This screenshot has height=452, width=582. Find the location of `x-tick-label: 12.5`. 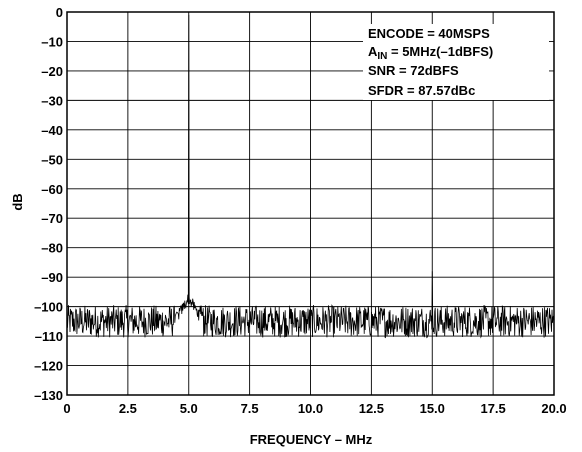

x-tick-label: 12.5 is located at coordinates (371, 408).